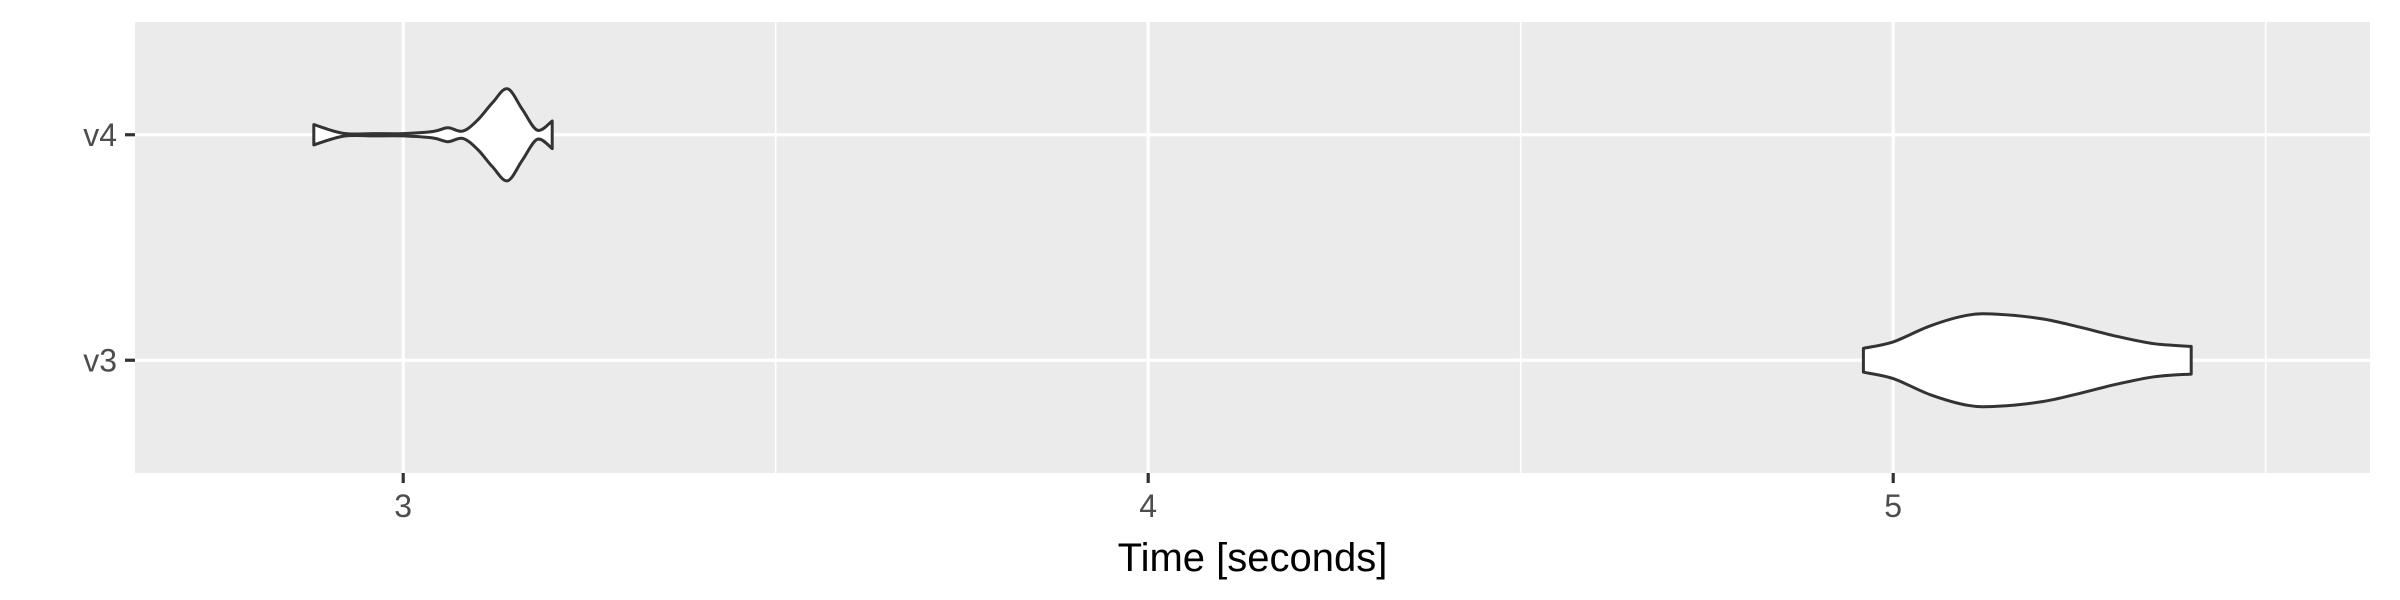  I want to click on y-tick-label: v3, so click(100, 360).